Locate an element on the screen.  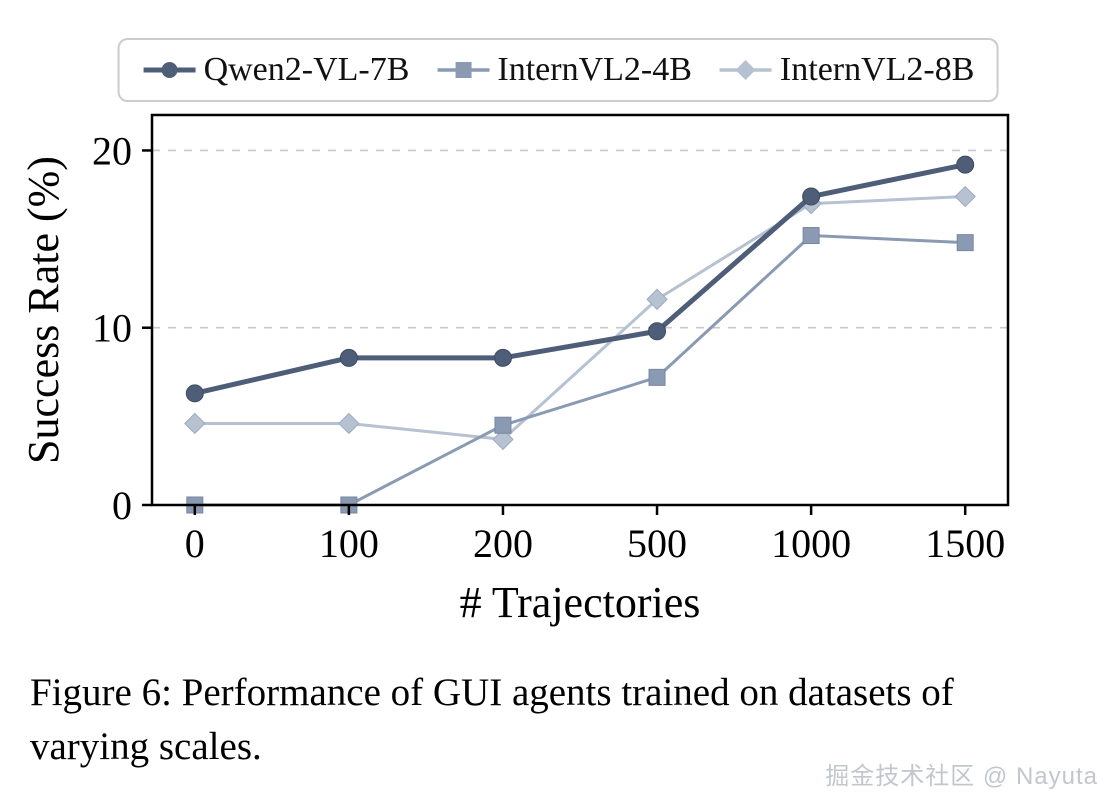
square-marker-icon is located at coordinates (463, 70).